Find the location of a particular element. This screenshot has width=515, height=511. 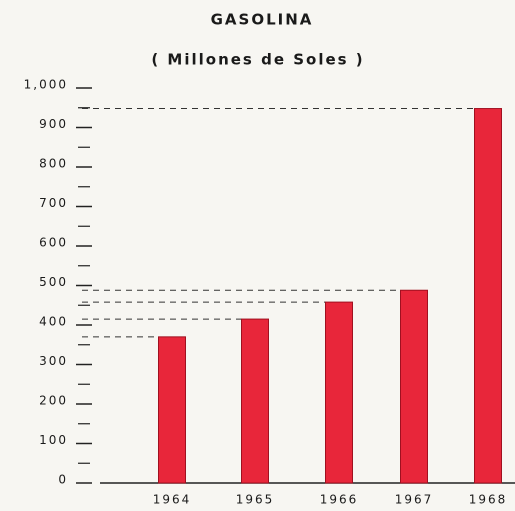

y-tick-label: 900 is located at coordinates (53, 124).